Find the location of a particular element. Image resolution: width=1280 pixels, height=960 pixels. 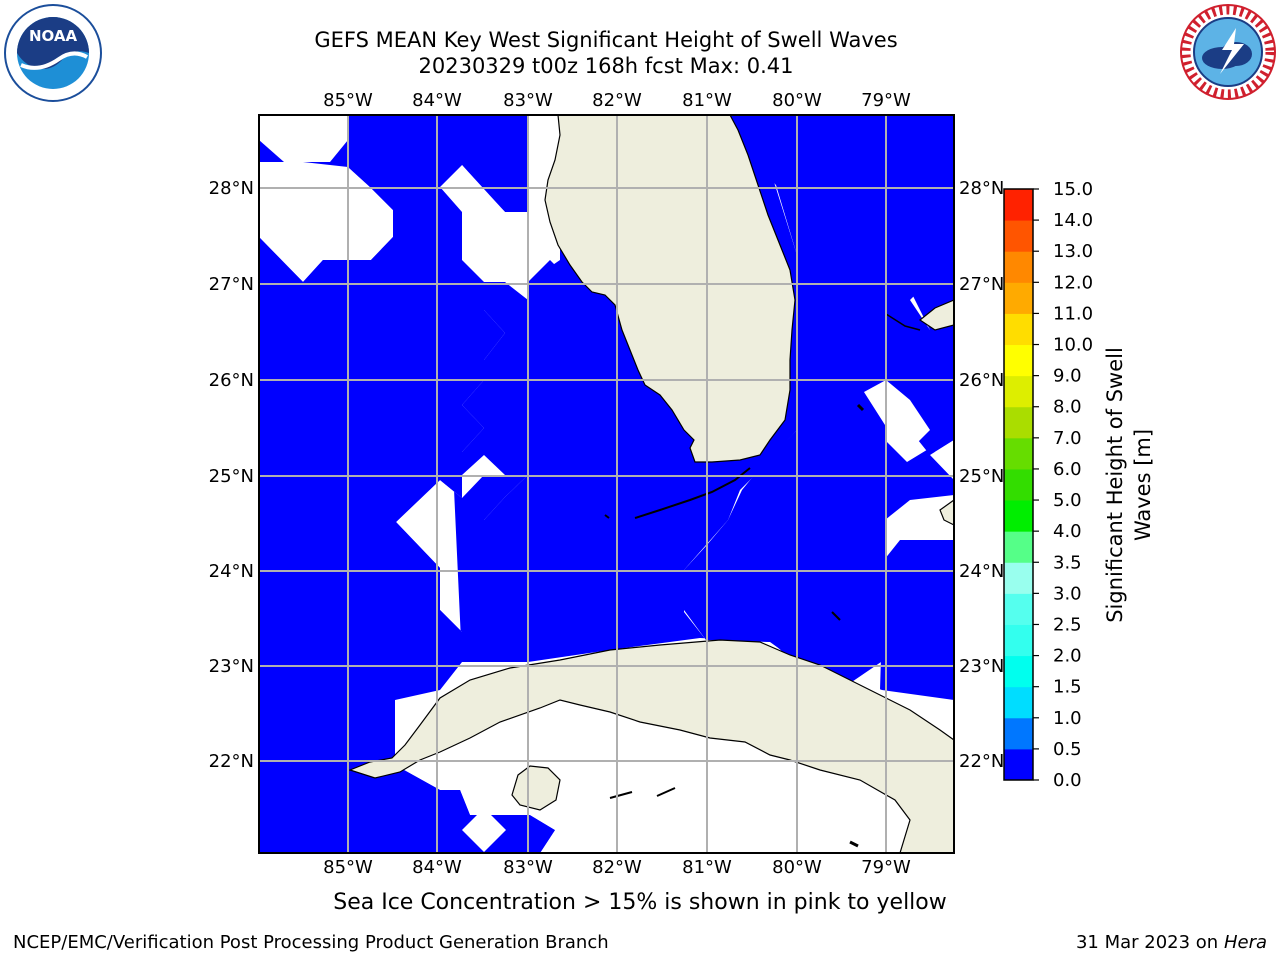

nws-logo is located at coordinates (1228, 54).